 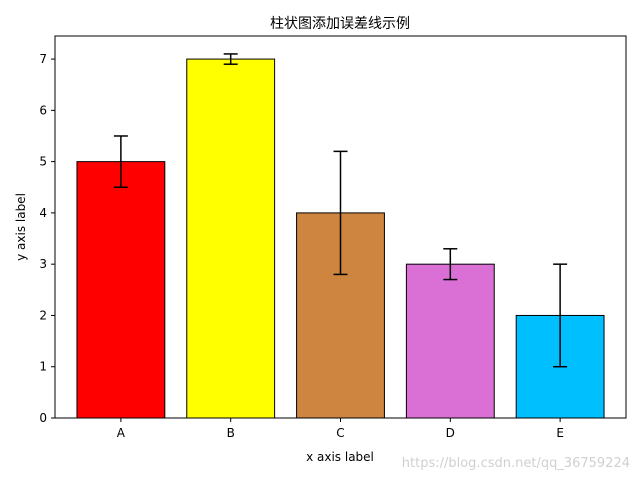 What do you see at coordinates (43, 162) in the screenshot?
I see `y-tick-label-5: 5` at bounding box center [43, 162].